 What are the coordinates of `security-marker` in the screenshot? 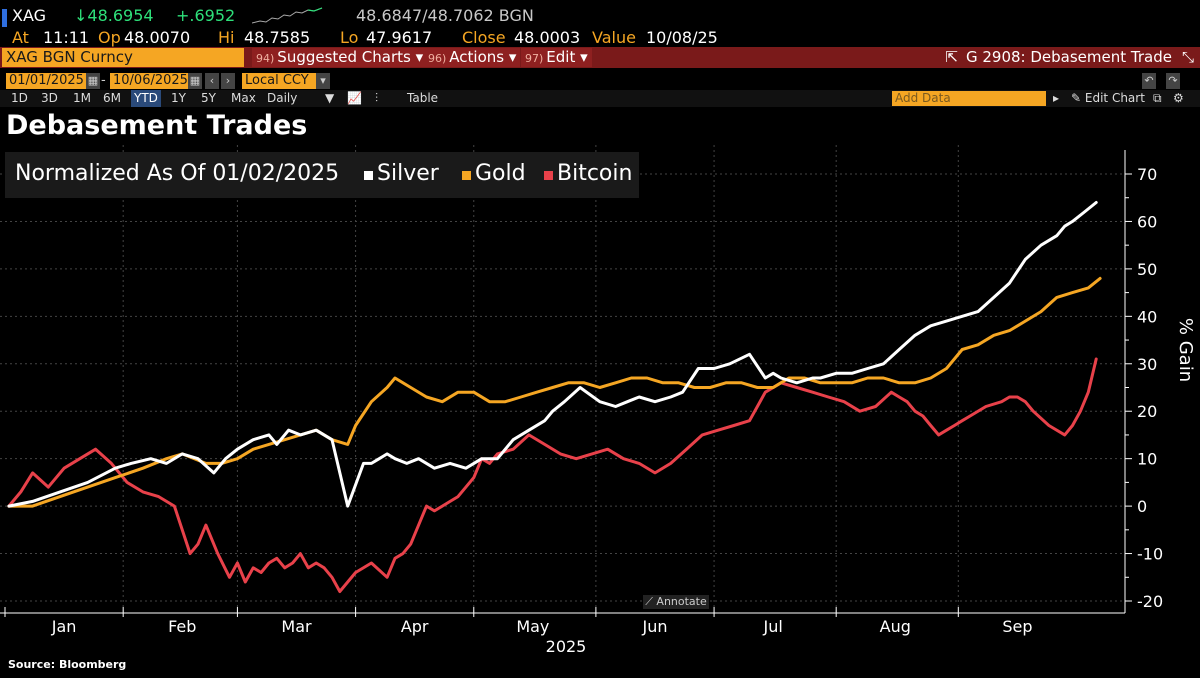 It's located at (4, 18).